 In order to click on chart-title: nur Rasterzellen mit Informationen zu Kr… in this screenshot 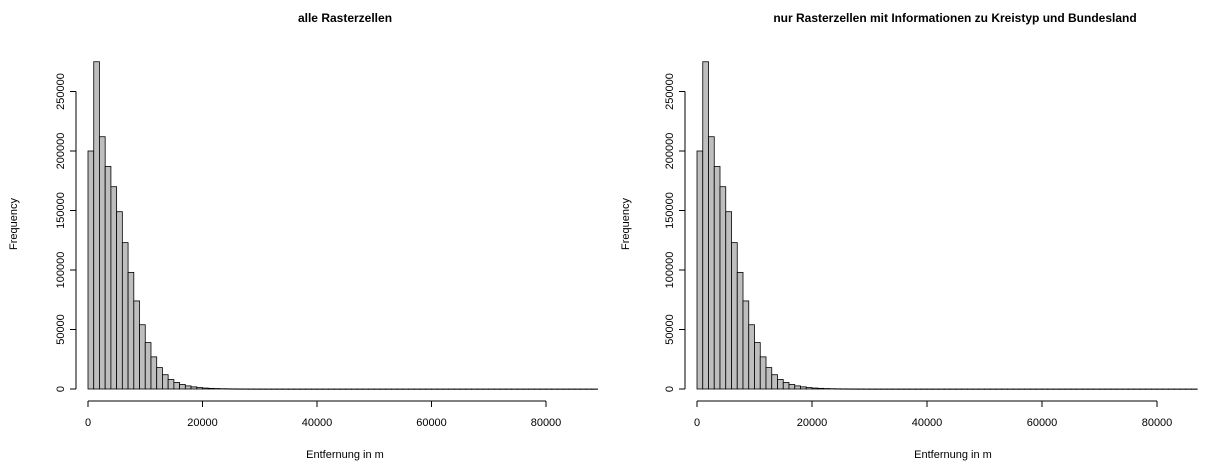, I will do `click(954, 18)`.